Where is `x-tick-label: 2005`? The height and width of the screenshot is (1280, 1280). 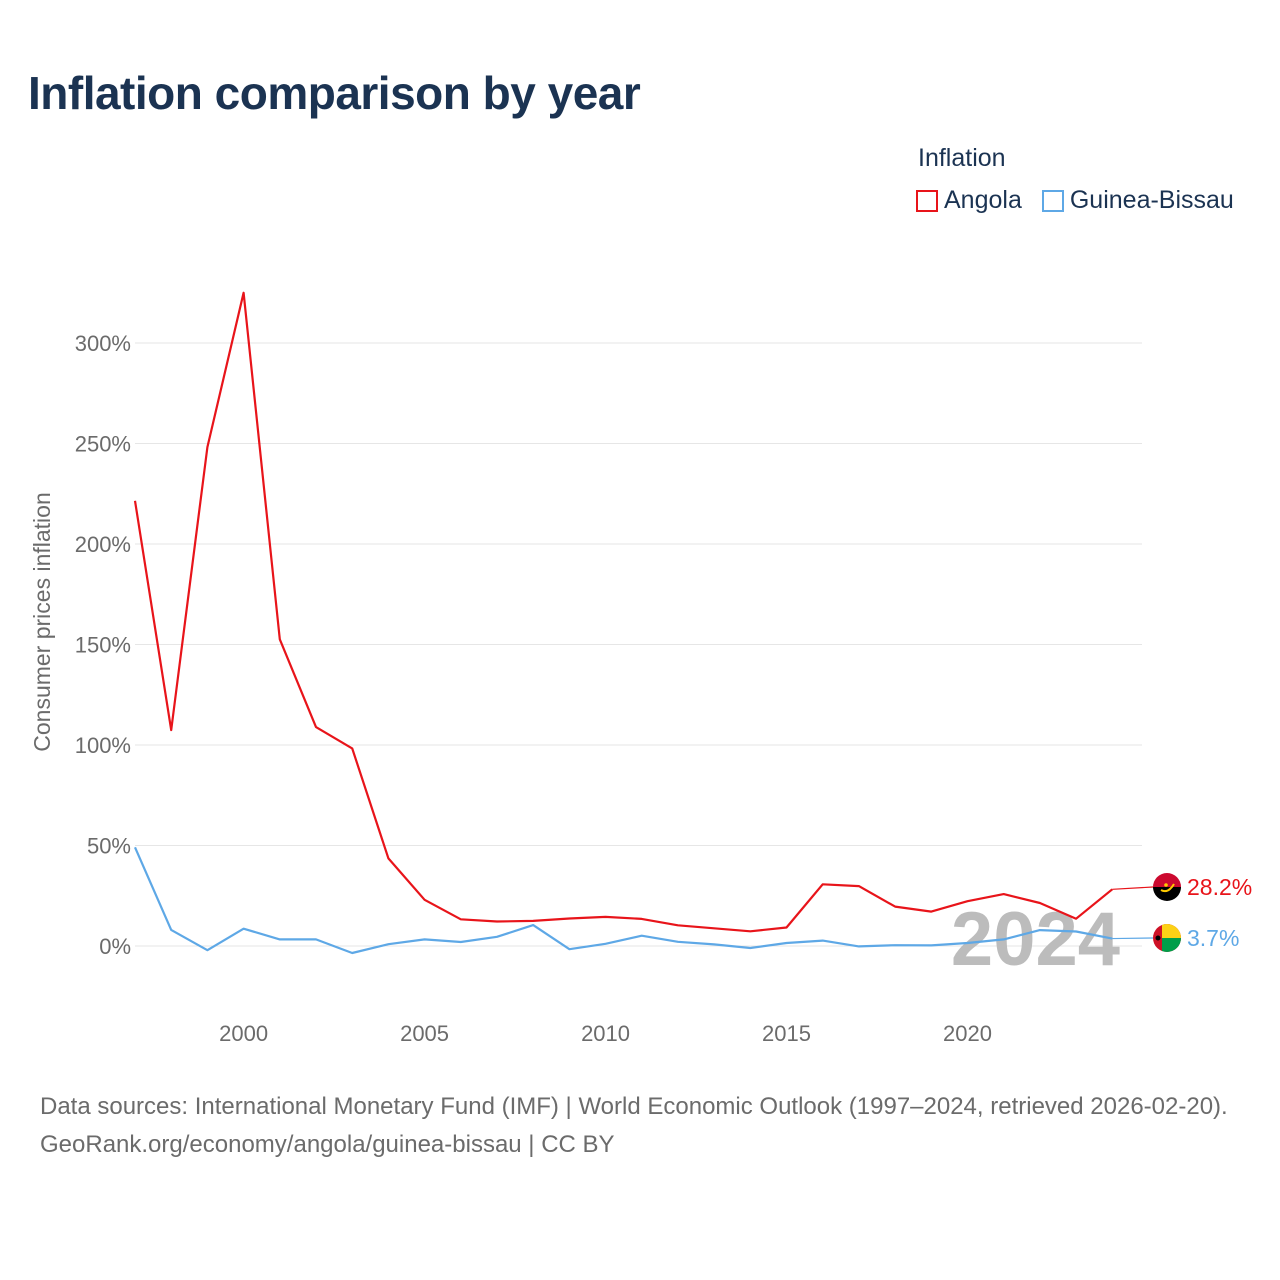 x-tick-label: 2005 is located at coordinates (424, 1033).